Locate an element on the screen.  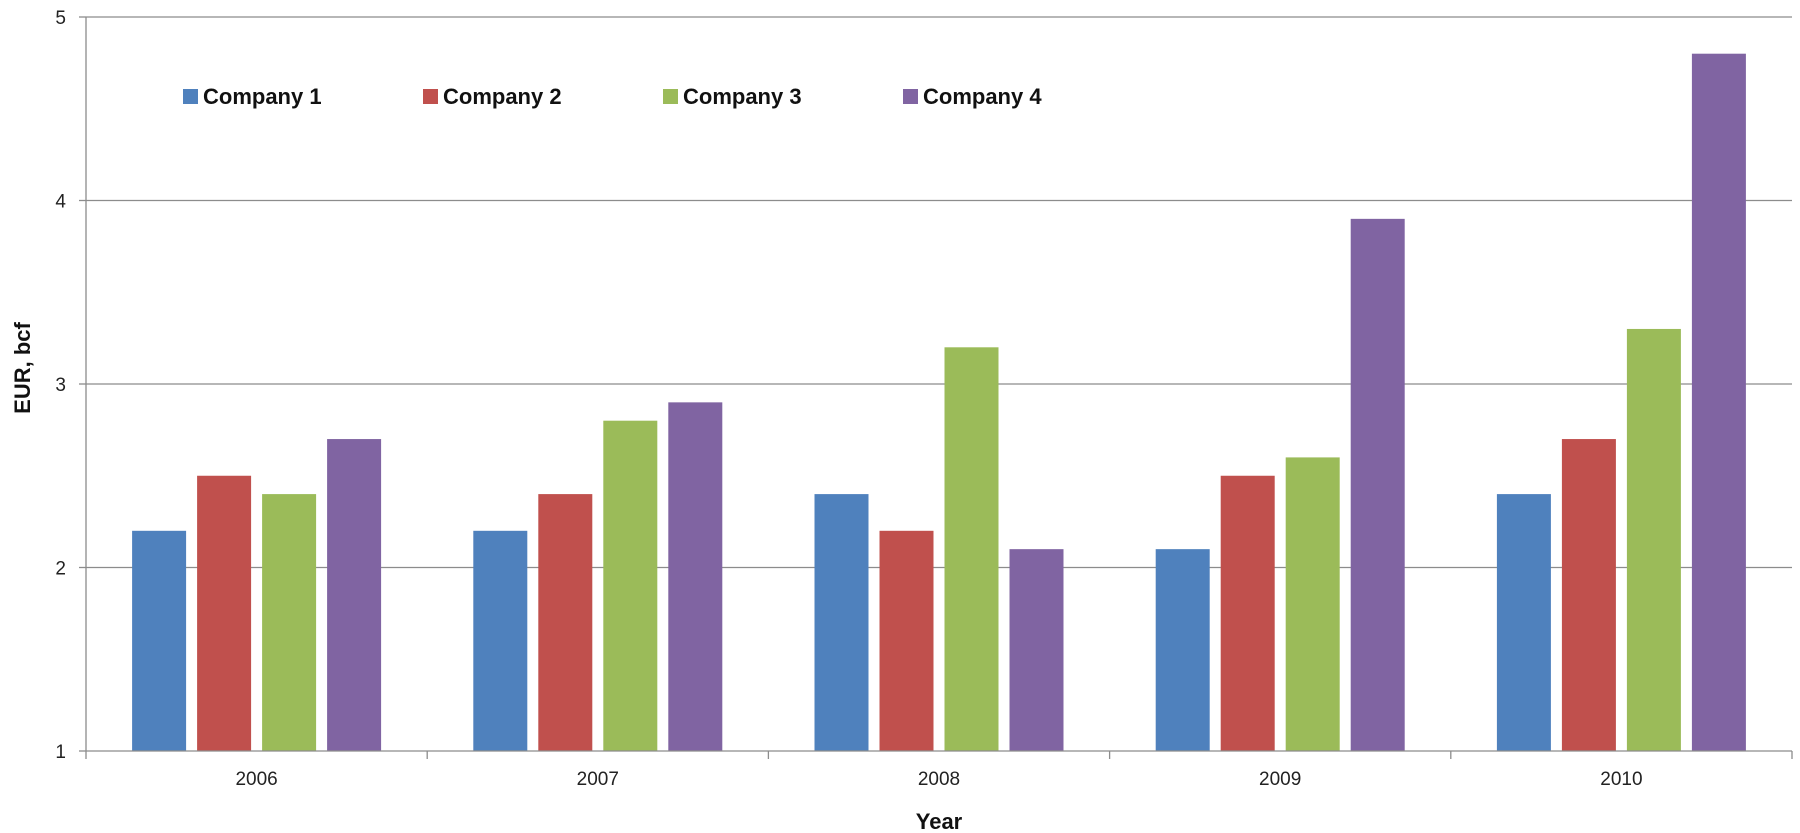
y-tick-label: 5 is located at coordinates (60, 18).